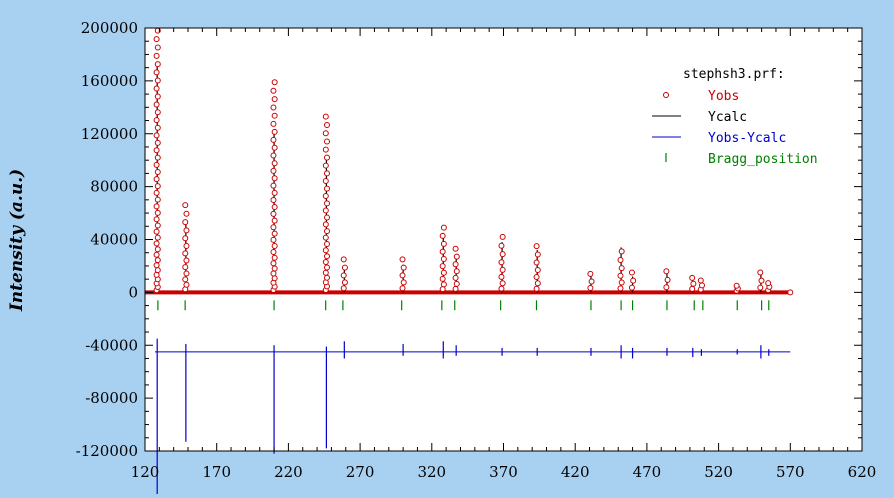  Describe the element at coordinates (666, 95) in the screenshot. I see `legend-marker-yobs` at that location.